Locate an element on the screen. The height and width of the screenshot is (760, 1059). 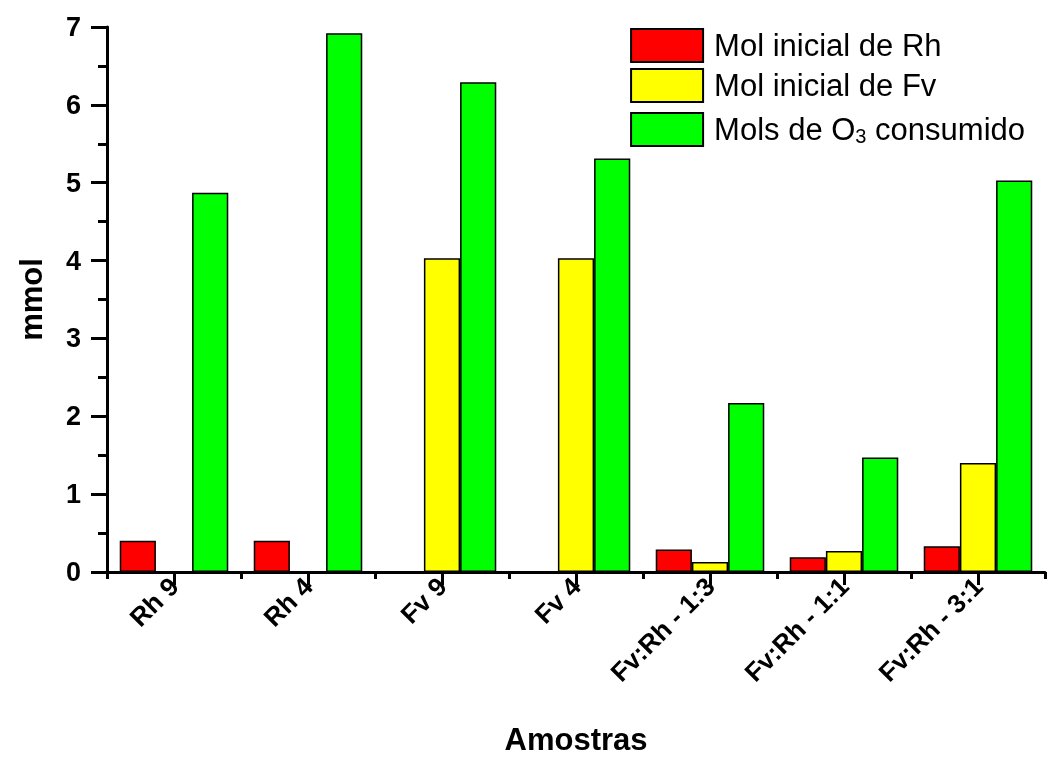
y-tick-label: 1 is located at coordinates (73, 494).